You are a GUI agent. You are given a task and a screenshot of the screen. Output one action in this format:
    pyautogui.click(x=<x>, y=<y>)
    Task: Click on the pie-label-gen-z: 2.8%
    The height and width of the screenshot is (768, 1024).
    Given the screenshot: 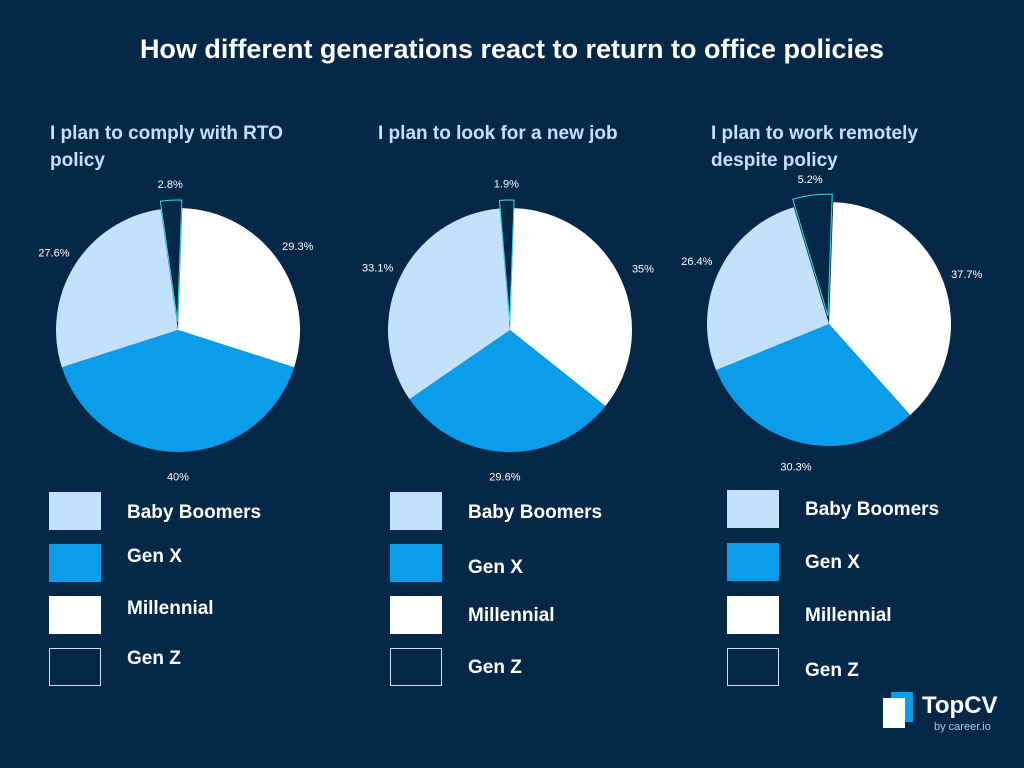 What is the action you would take?
    pyautogui.click(x=170, y=185)
    